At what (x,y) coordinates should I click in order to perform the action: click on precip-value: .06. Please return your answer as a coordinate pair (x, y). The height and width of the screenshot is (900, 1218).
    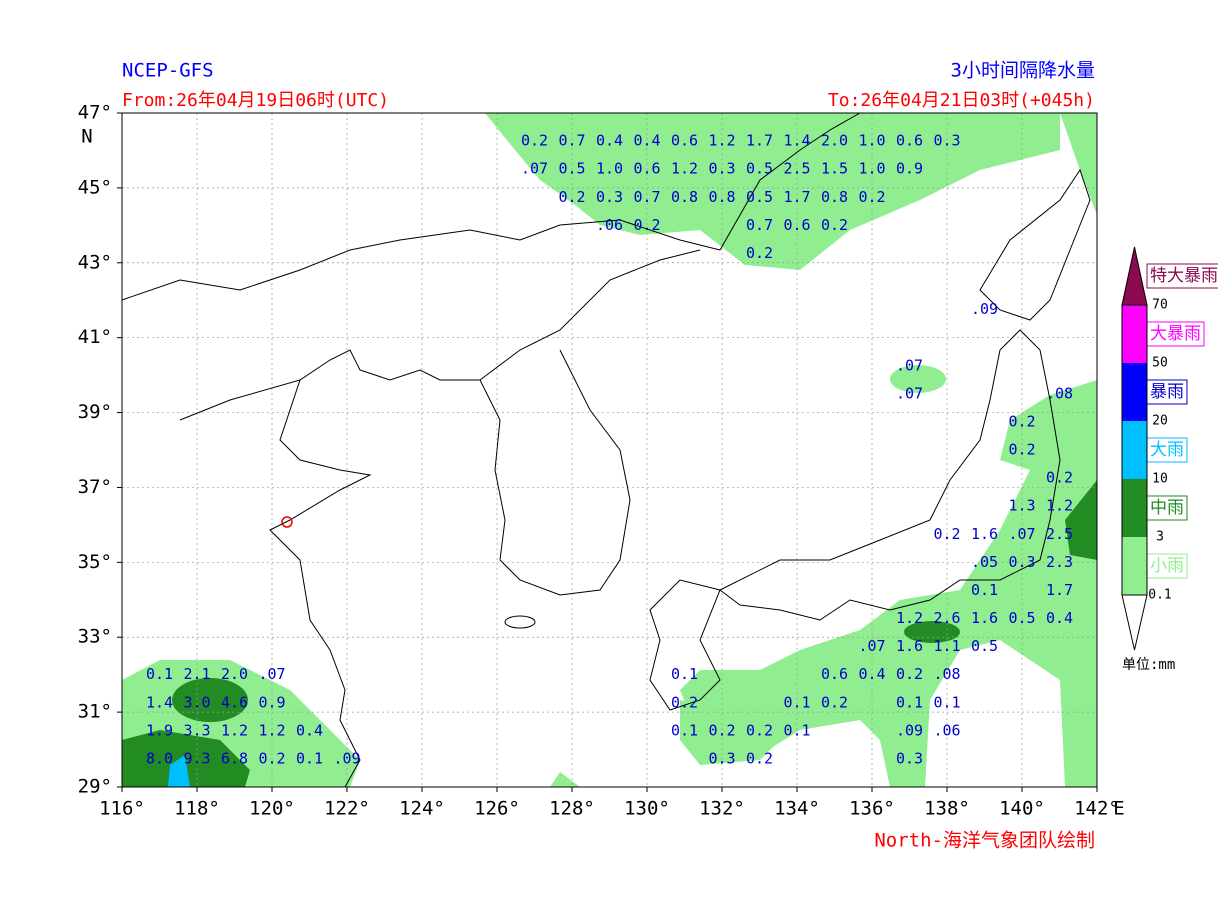
    Looking at the image, I should click on (946, 730).